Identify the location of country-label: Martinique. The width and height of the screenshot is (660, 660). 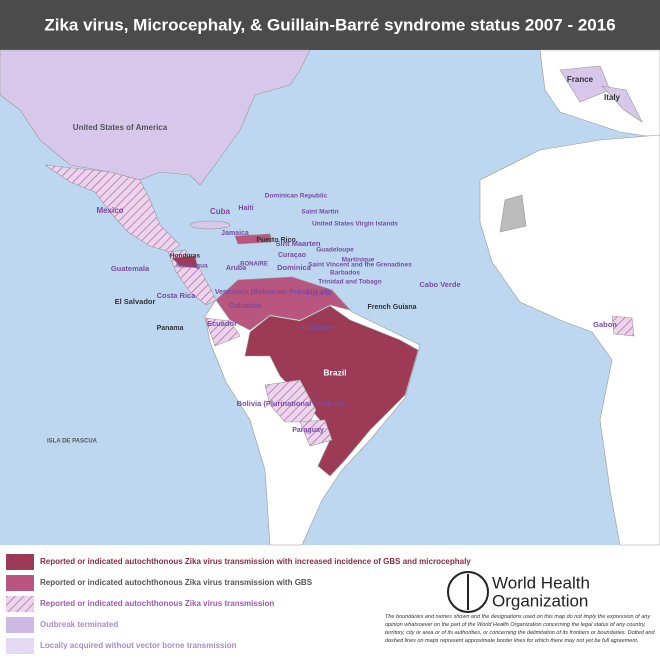
(358, 260).